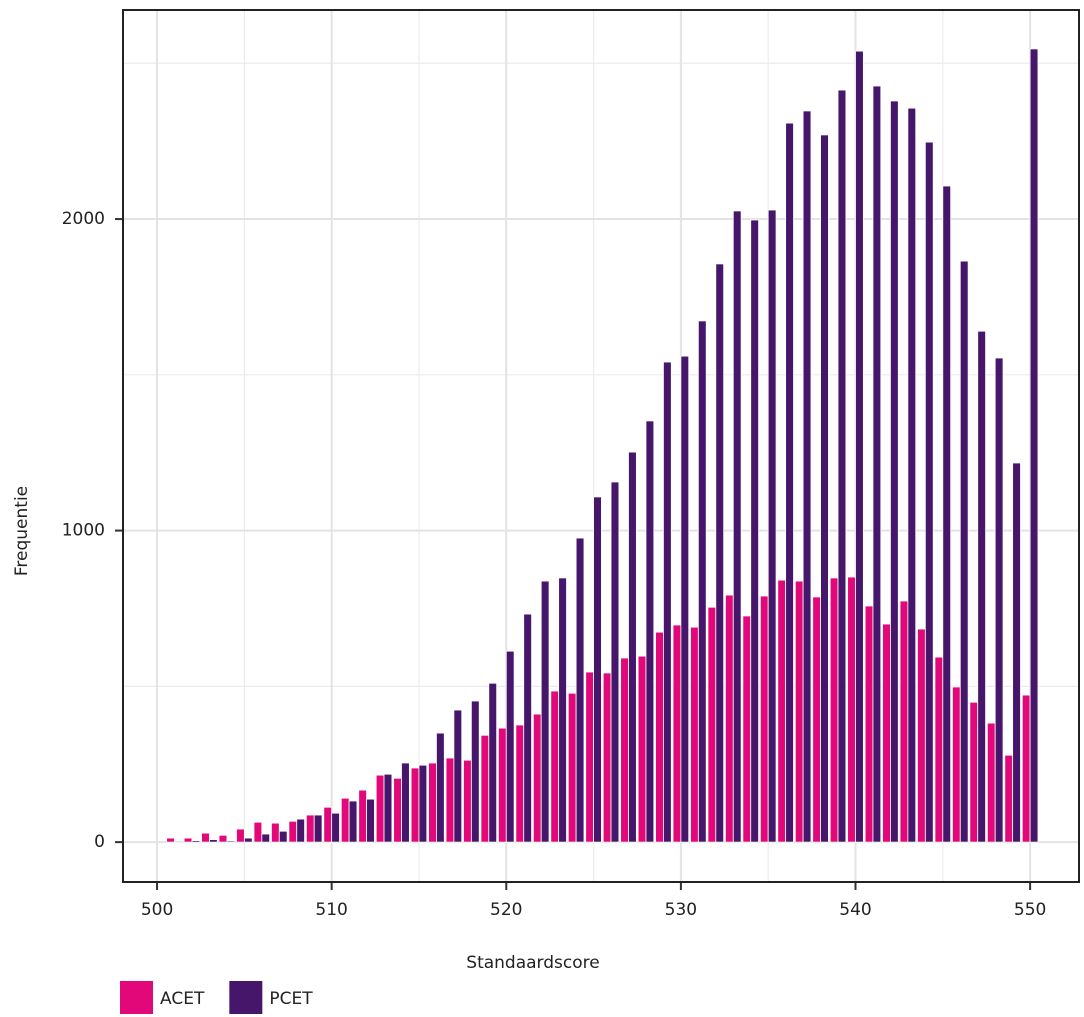 The image size is (1084, 1017). I want to click on x-tick-label: 540, so click(855, 910).